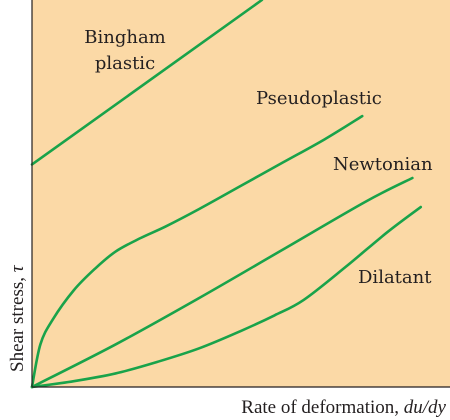 The image size is (450, 420). Describe the element at coordinates (17, 318) in the screenshot. I see `y-axis-label: Shear stress, τ` at that location.